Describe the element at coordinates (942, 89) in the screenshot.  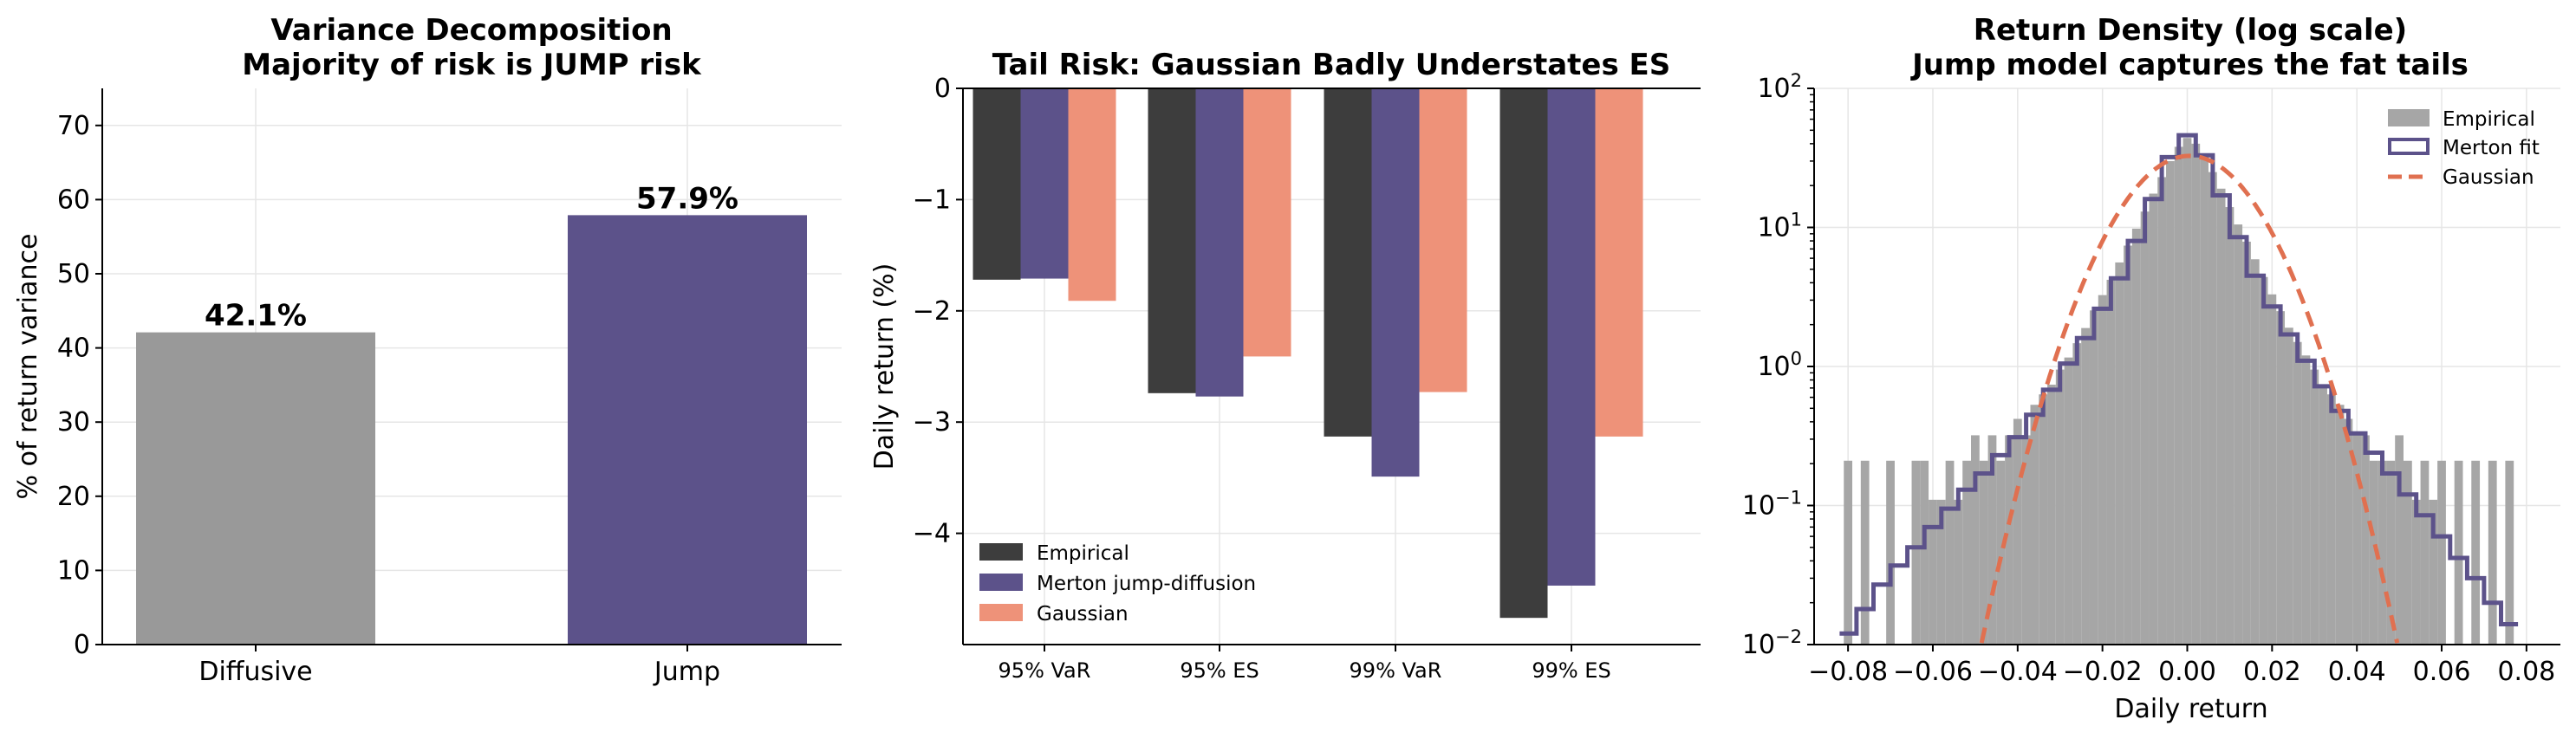
I see `panel2-y-tick-label: 0` at that location.